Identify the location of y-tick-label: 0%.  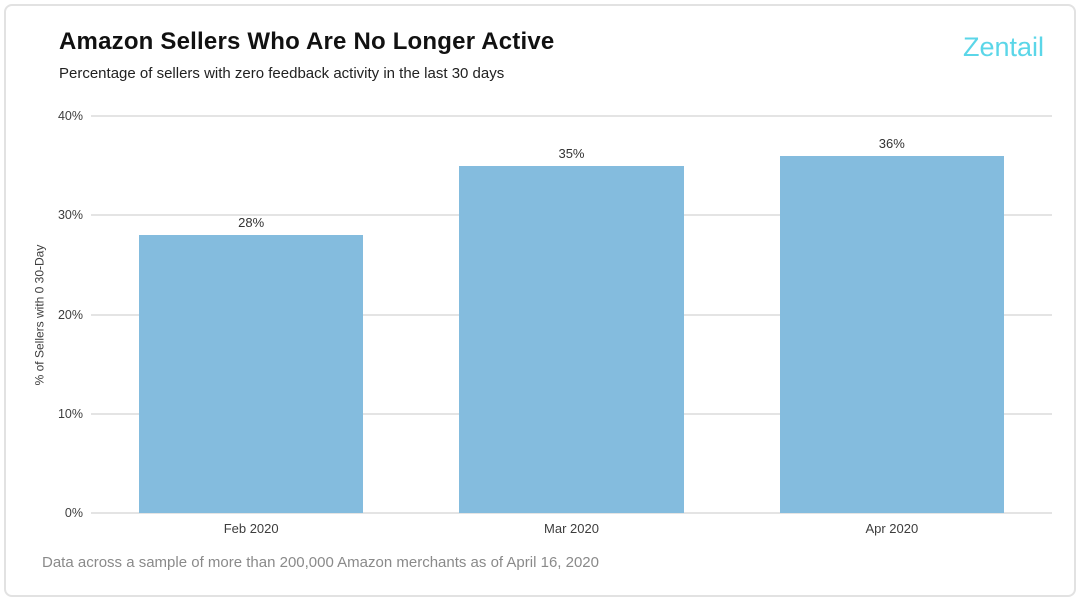
(73, 513).